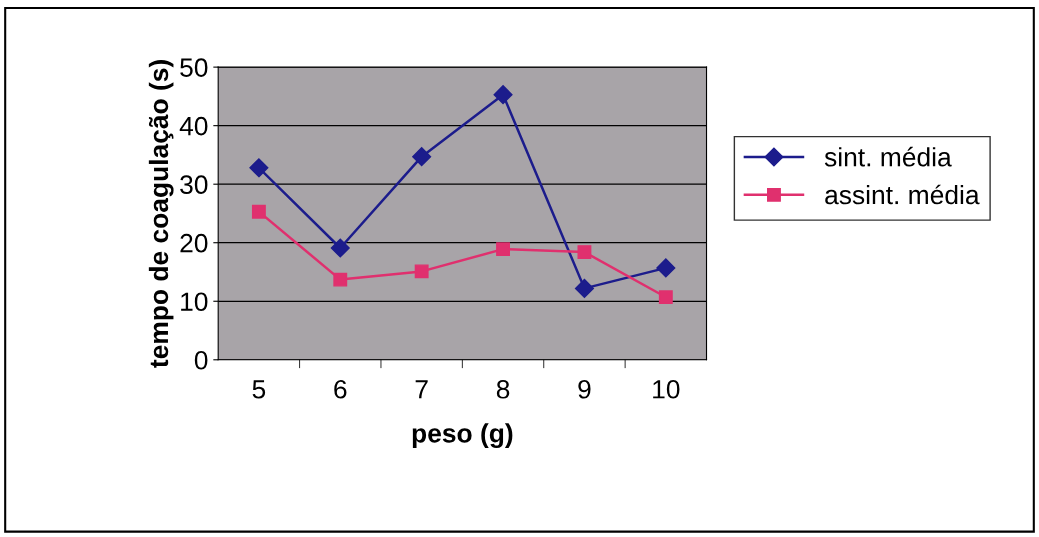 This screenshot has width=1039, height=537. What do you see at coordinates (161, 214) in the screenshot?
I see `y-axis-title: tempo de coagulação (s)` at bounding box center [161, 214].